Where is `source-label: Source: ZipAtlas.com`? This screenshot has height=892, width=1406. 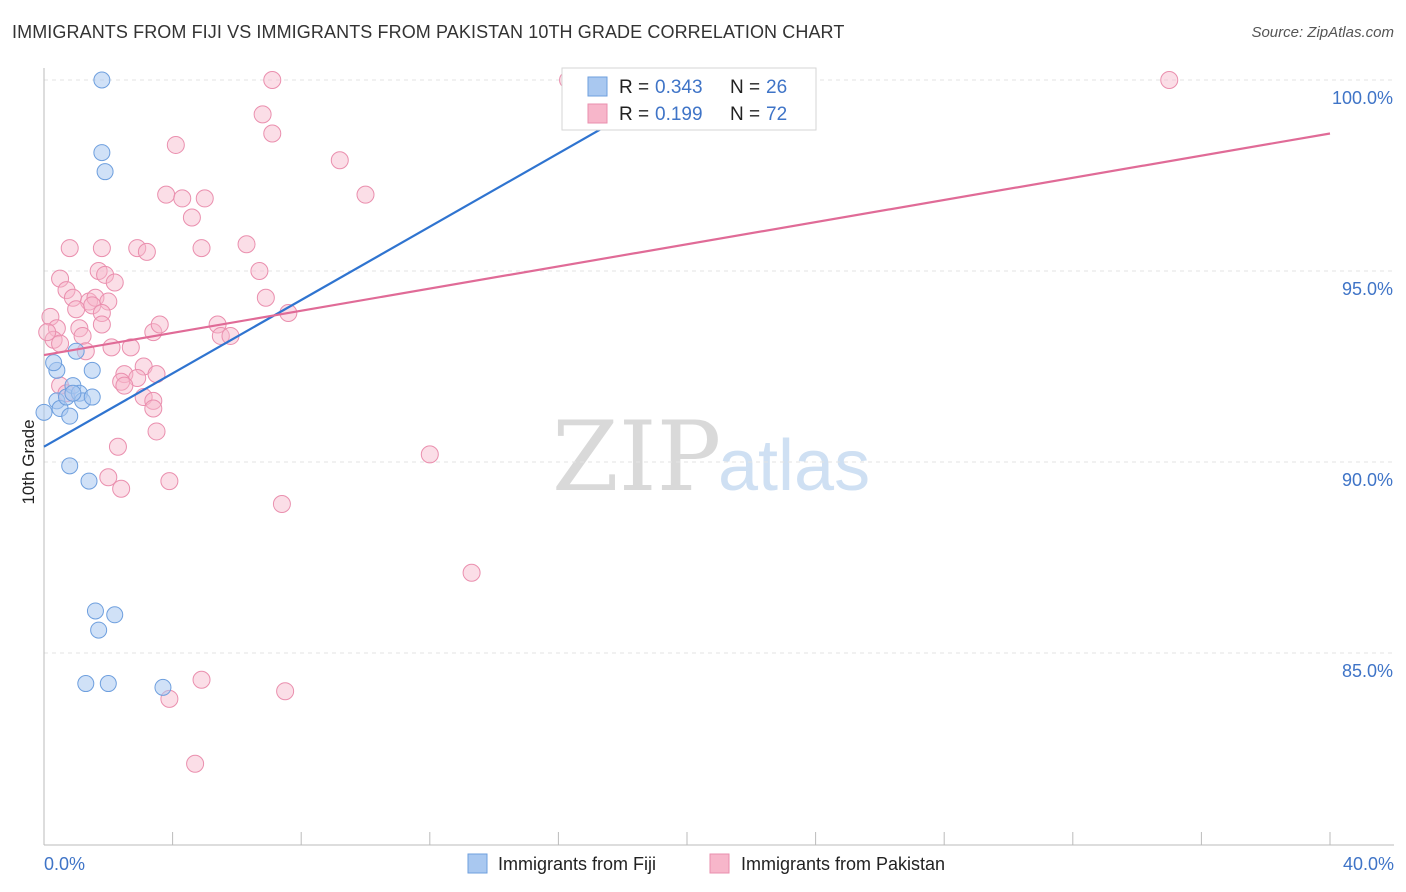
source-label: Source: ZipAtlas.com is located at coordinates (1322, 32).